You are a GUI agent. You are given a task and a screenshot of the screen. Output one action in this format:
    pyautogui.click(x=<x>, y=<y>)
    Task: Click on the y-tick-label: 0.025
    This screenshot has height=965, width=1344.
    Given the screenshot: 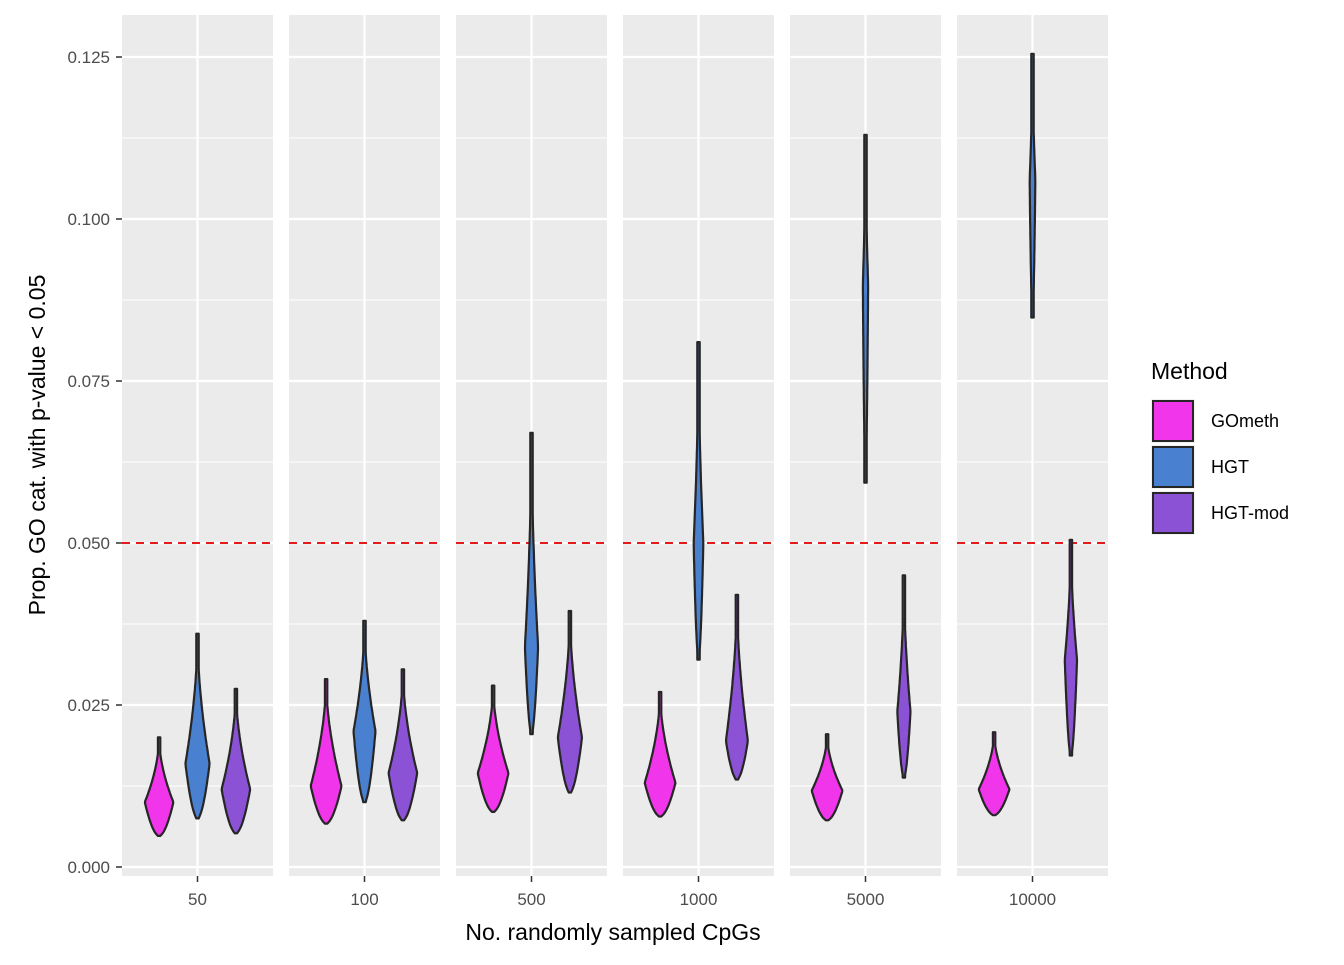 What is the action you would take?
    pyautogui.click(x=88, y=705)
    